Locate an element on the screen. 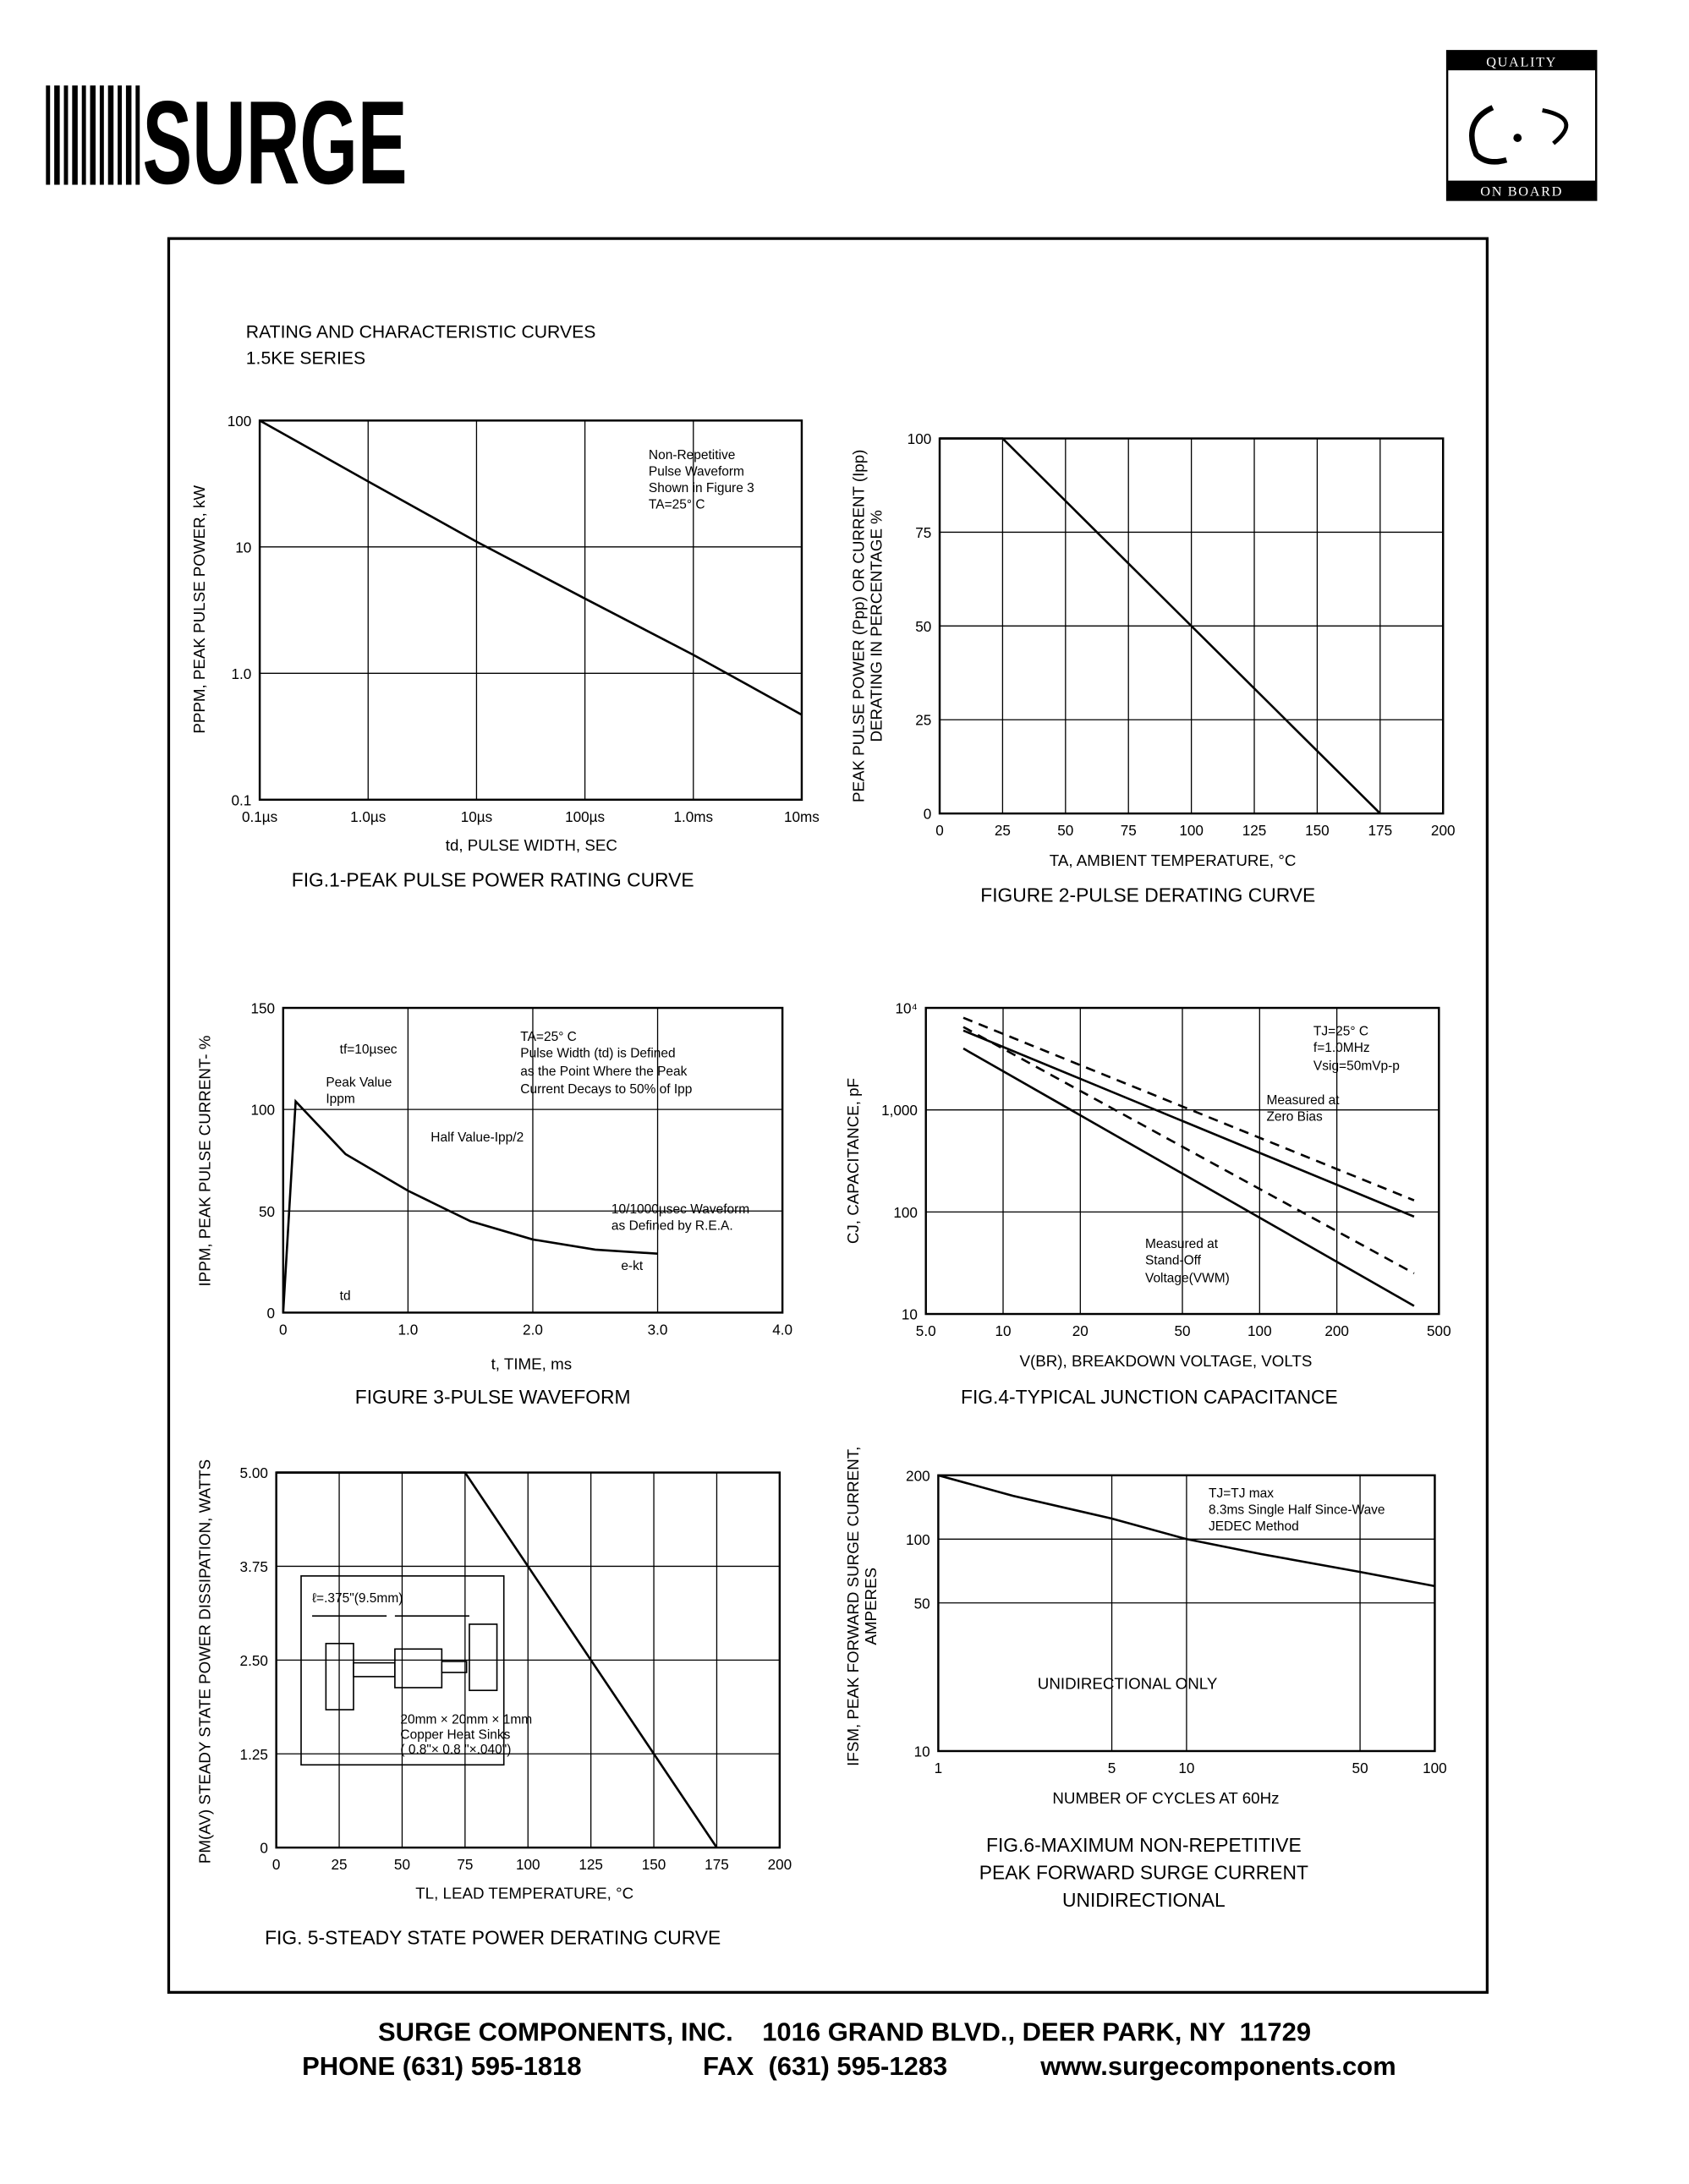 The width and height of the screenshot is (1689, 2184). x-tick-label: 25 is located at coordinates (340, 1865).